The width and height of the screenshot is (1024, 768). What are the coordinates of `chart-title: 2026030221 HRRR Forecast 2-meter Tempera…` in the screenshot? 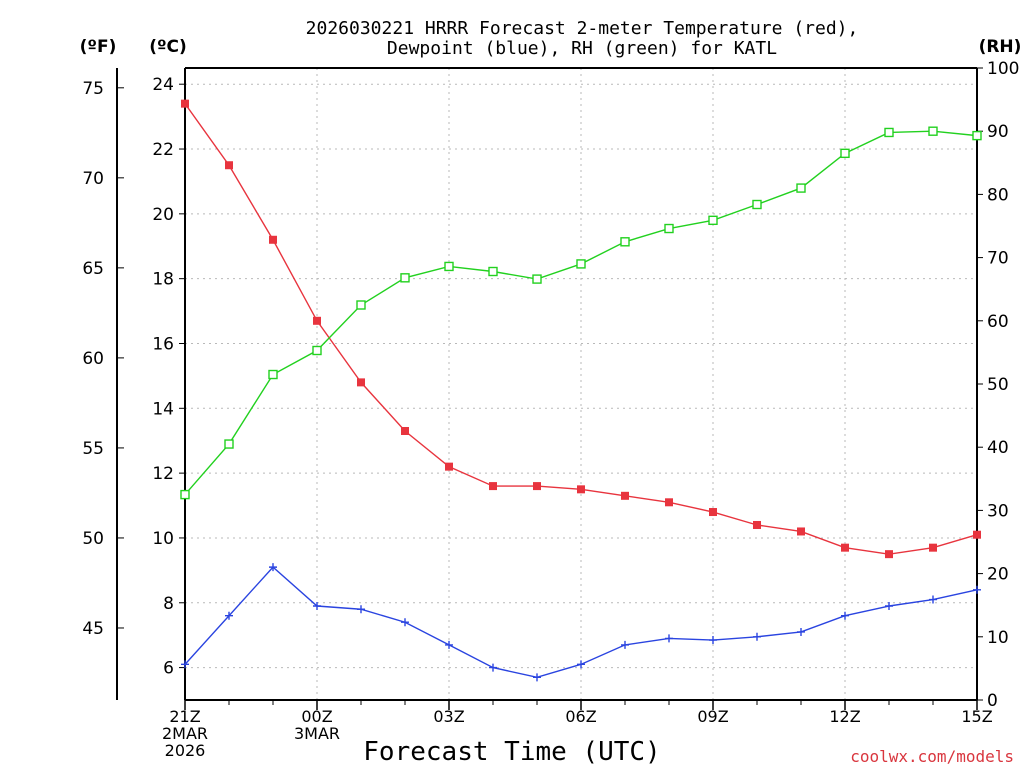 It's located at (582, 28).